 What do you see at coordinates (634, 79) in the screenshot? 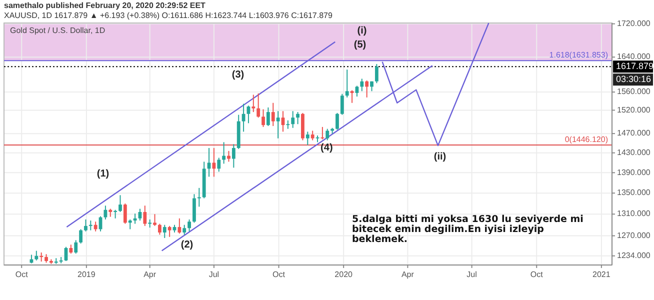
I see `text: 03:30:16` at bounding box center [634, 79].